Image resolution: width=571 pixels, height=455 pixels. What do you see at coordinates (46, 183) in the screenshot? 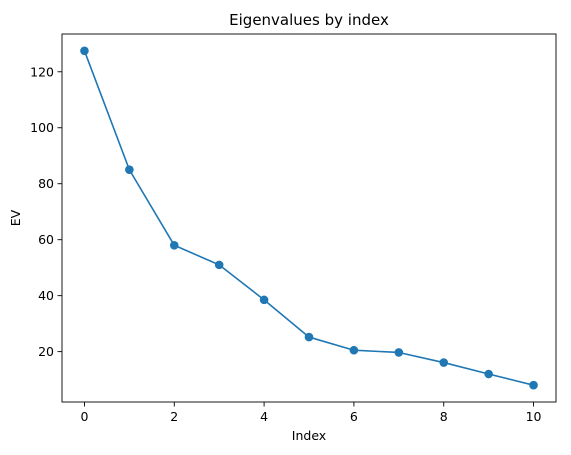
I see `y-tick-label: 80` at bounding box center [46, 183].